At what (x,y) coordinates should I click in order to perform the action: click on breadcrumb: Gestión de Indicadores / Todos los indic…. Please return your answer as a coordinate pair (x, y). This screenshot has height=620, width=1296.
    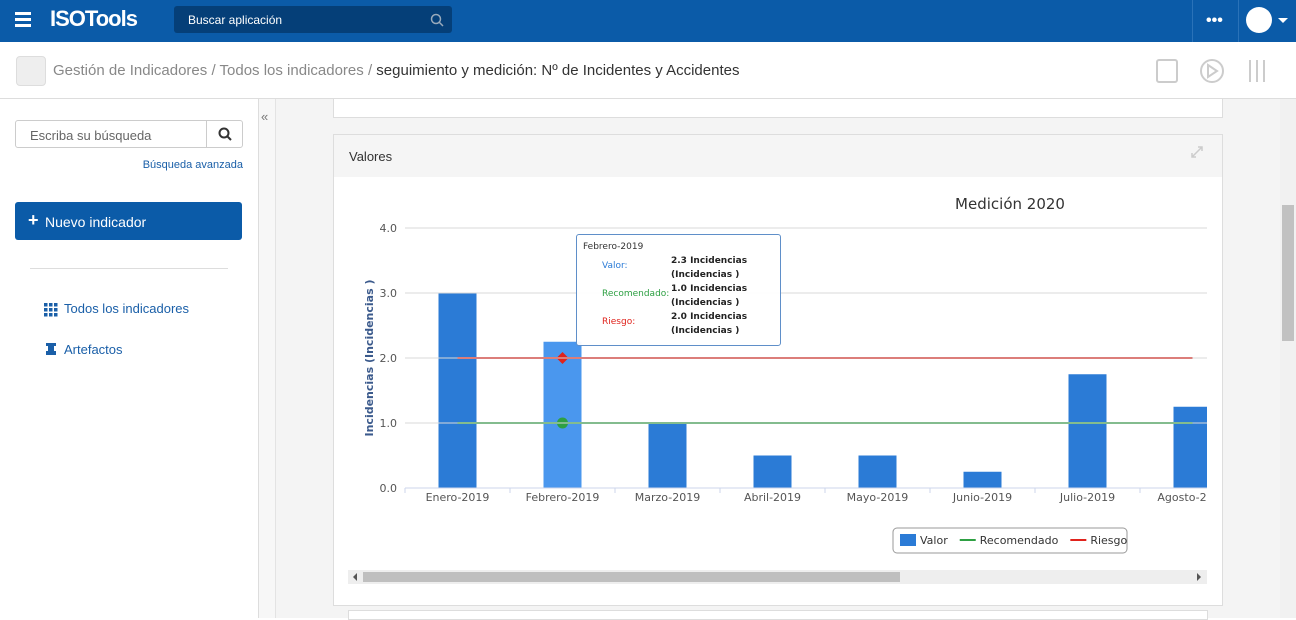
    Looking at the image, I should click on (396, 70).